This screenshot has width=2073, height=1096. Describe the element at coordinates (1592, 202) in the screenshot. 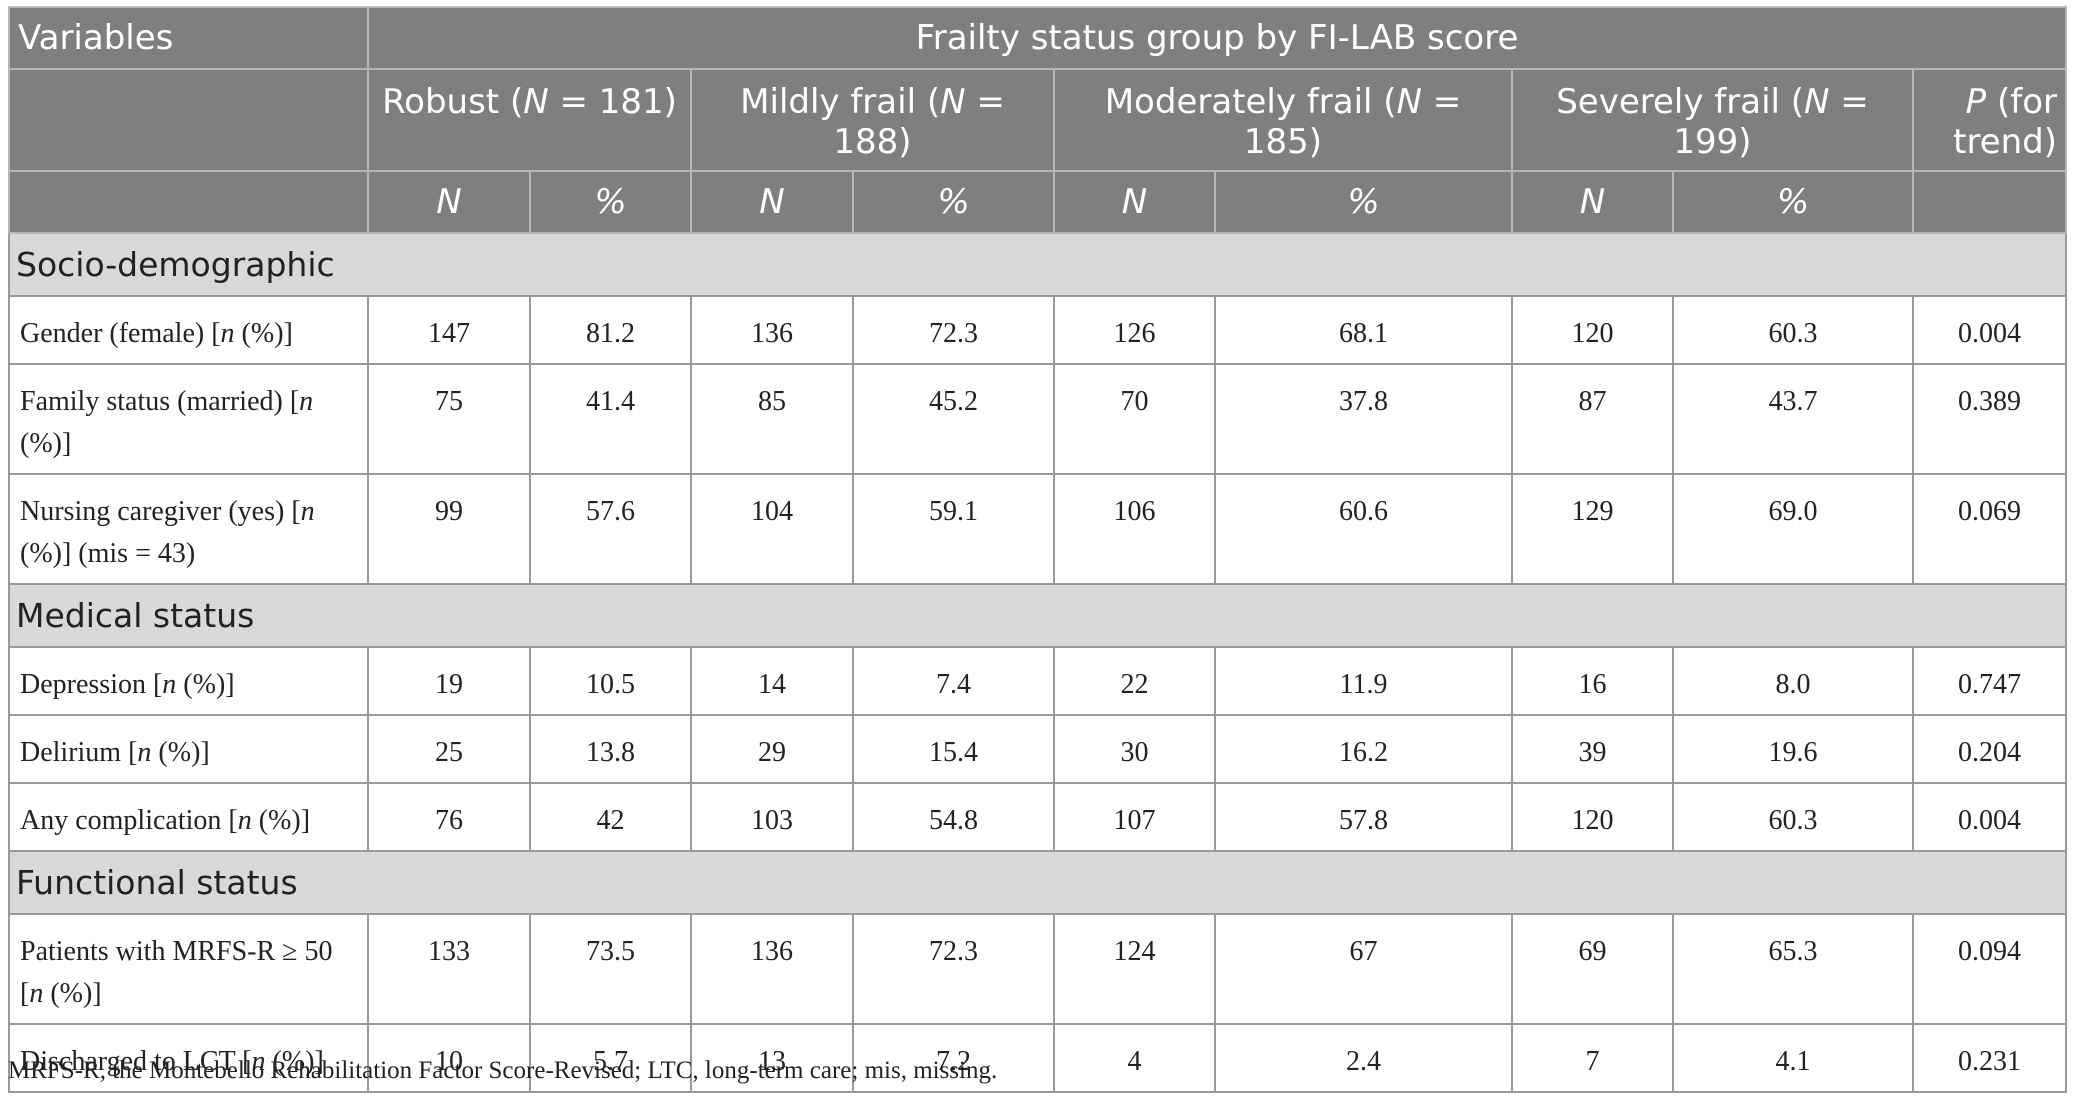

I see `col-n-severe: N` at that location.